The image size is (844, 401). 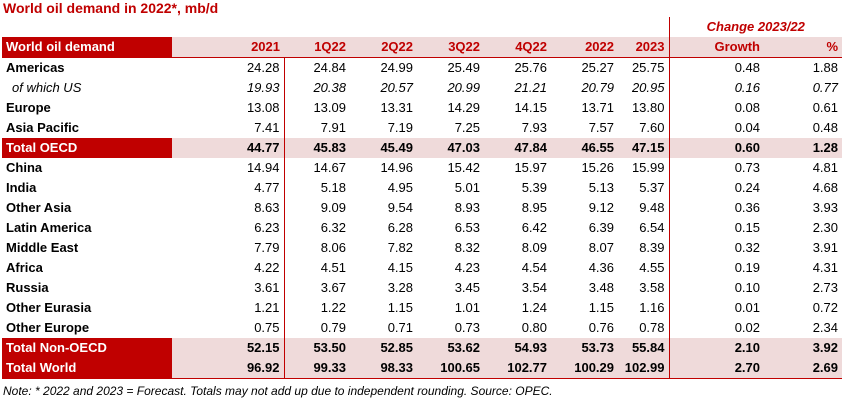 What do you see at coordinates (467, 207) in the screenshot?
I see `table-cell: 8.93` at bounding box center [467, 207].